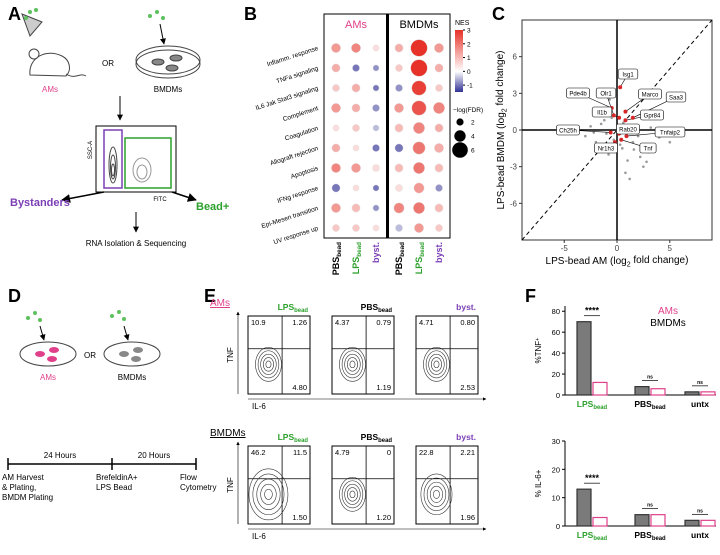 This screenshot has height=555, width=720. I want to click on step-label: AM Harvest, so click(23, 477).